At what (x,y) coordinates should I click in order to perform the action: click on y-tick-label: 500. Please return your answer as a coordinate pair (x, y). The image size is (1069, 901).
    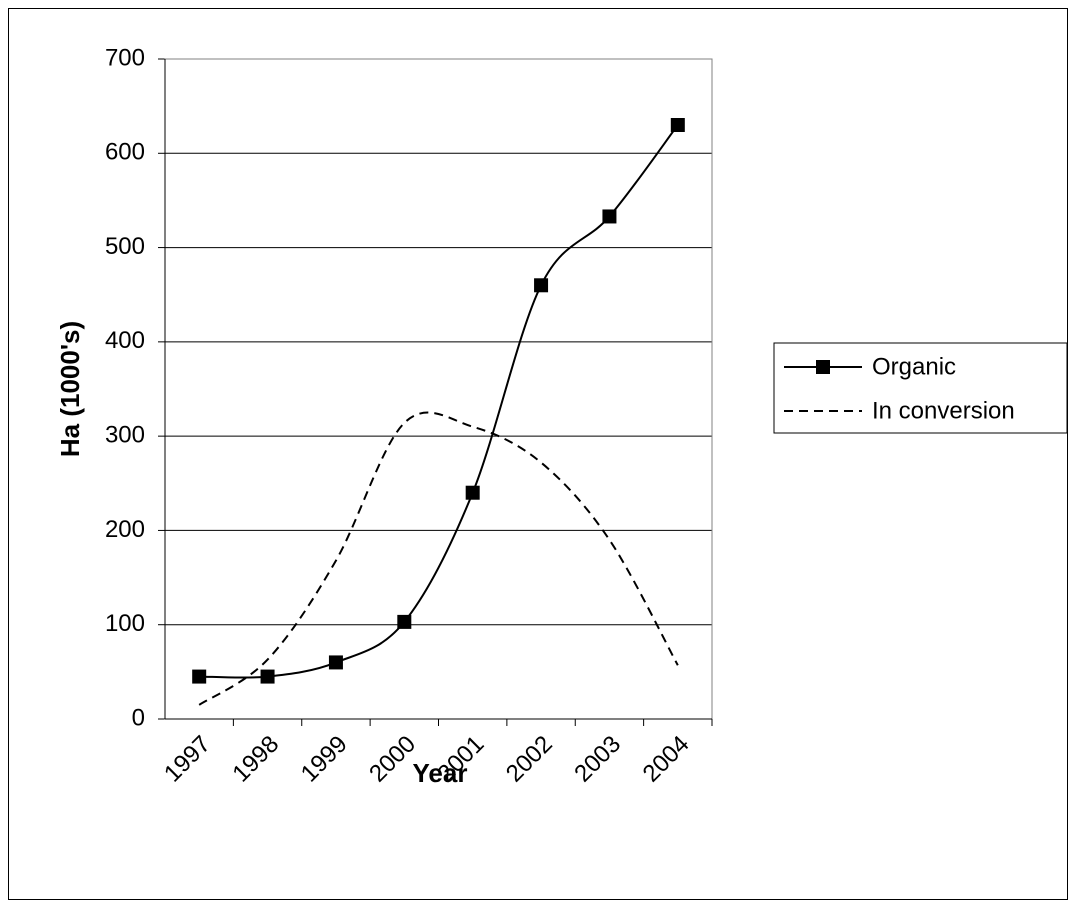
    Looking at the image, I should click on (125, 246).